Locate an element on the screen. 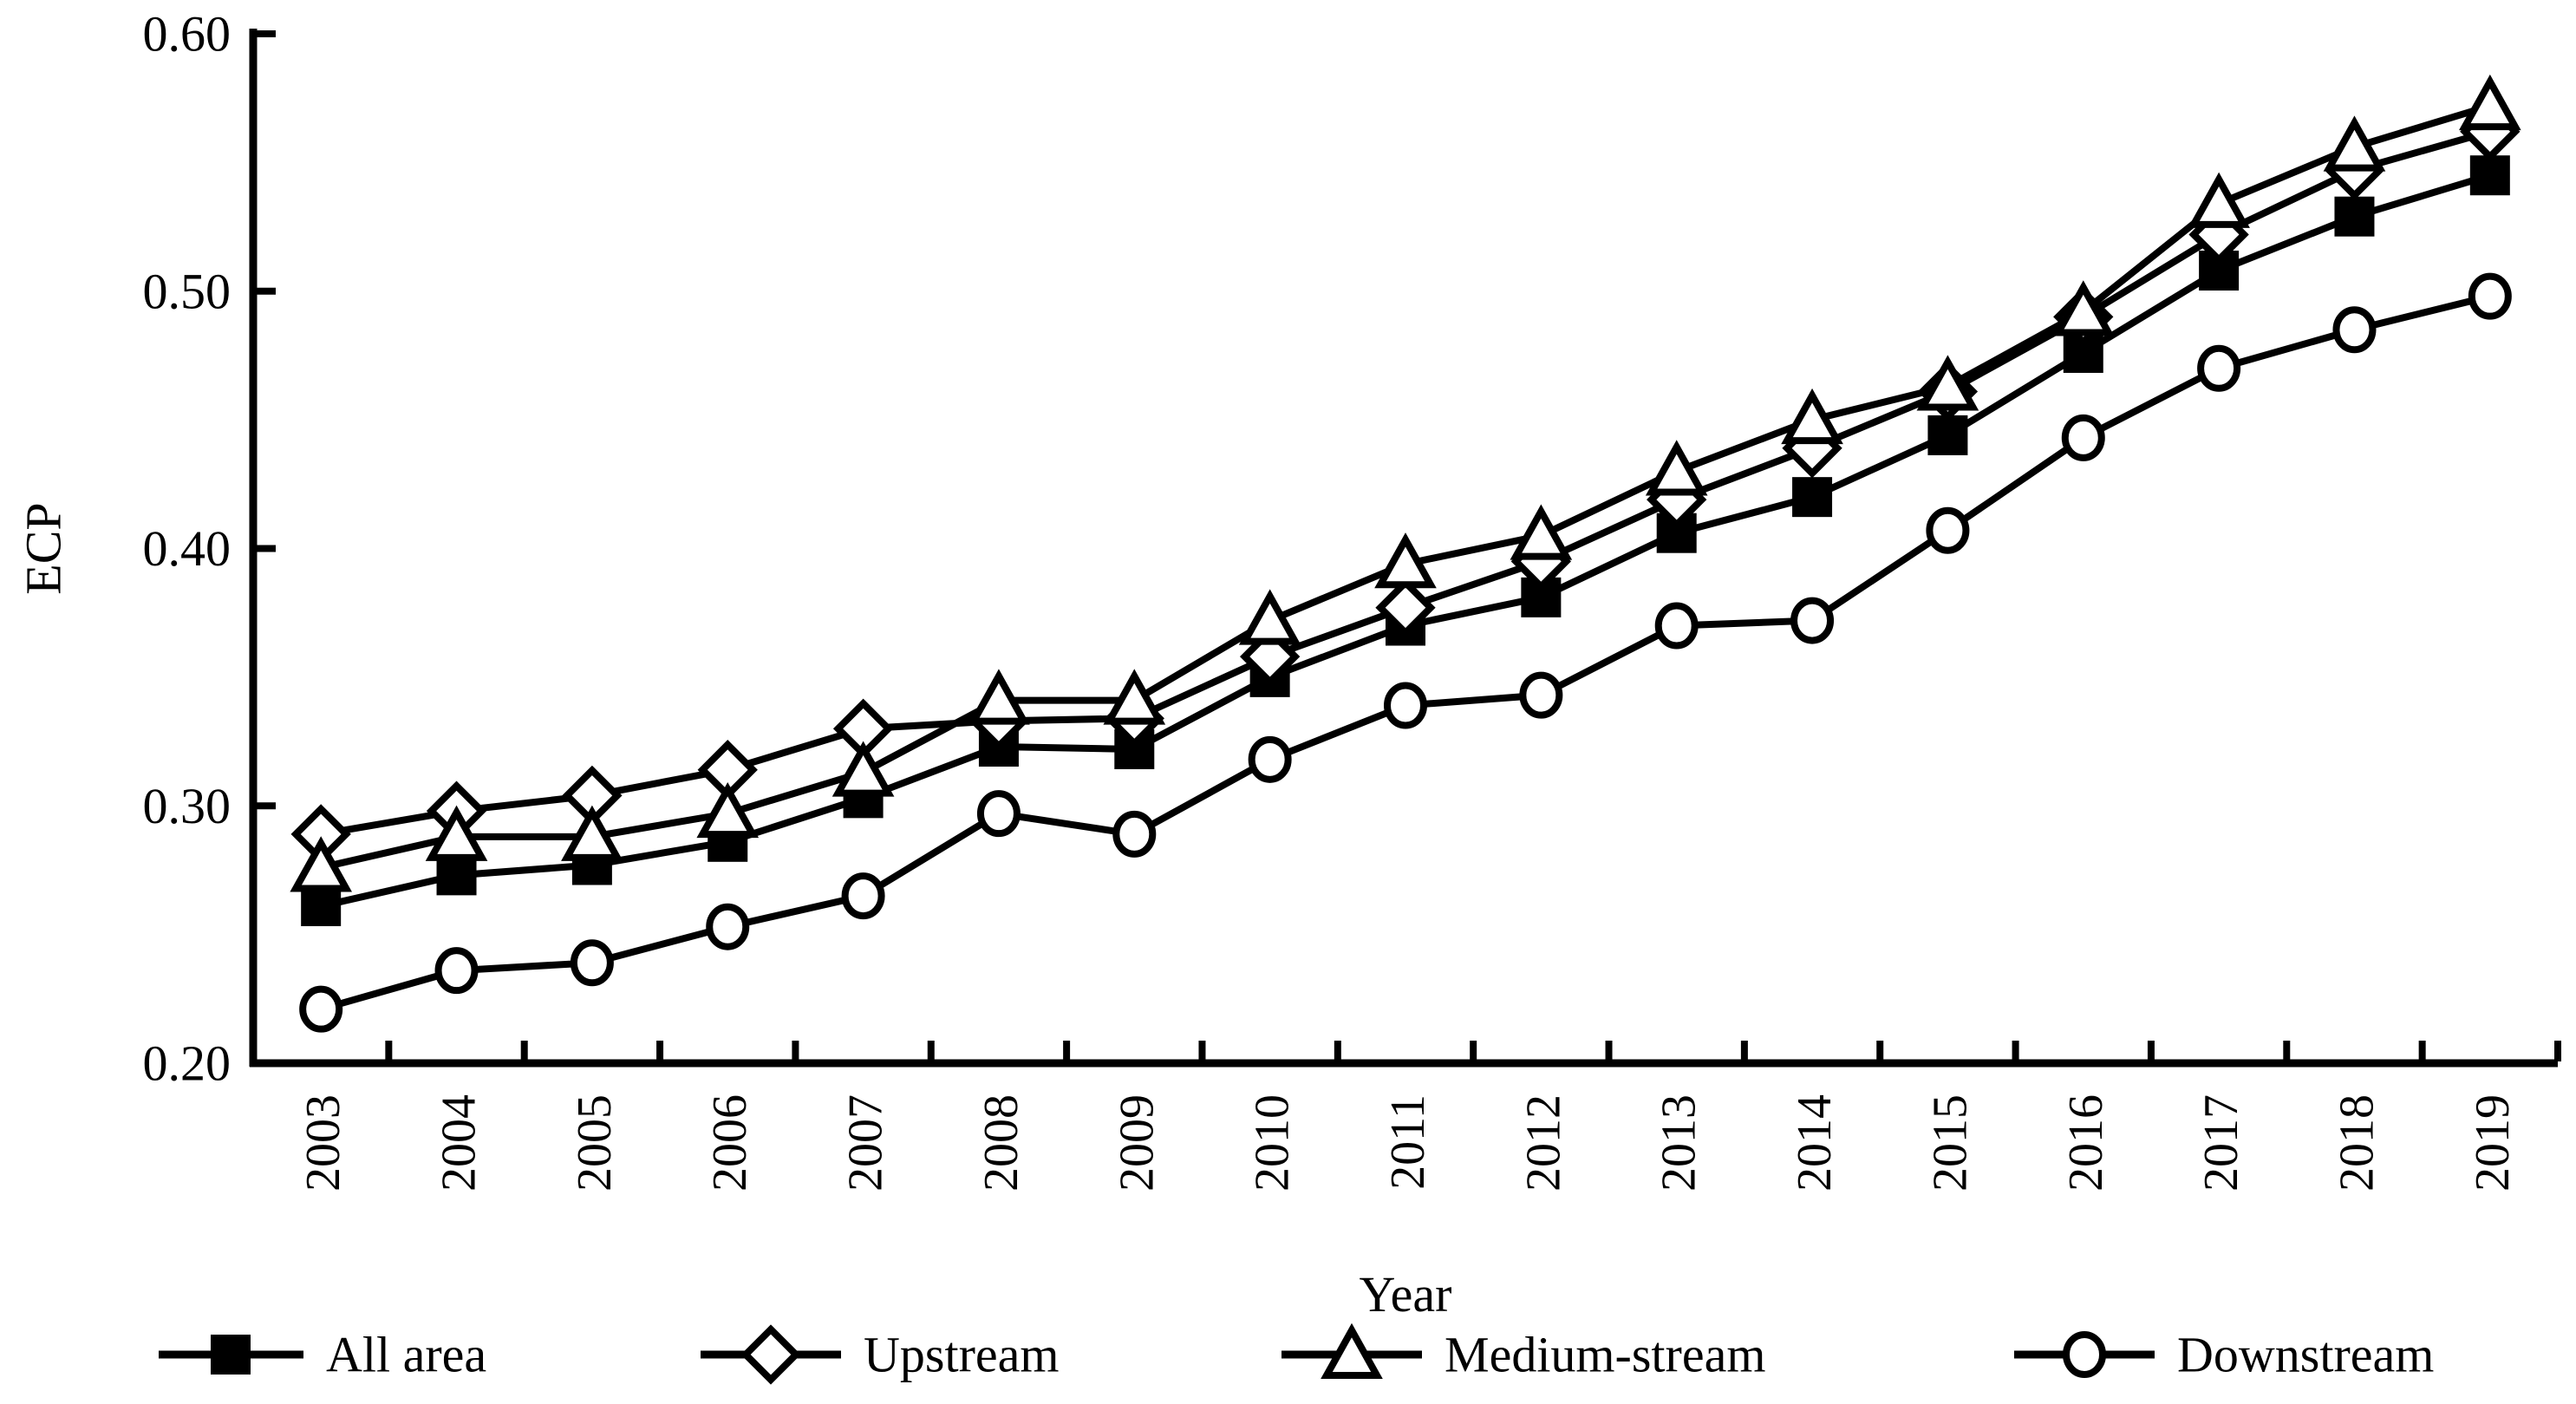 This screenshot has width=2576, height=1404. legend-item-upstream: Upstream is located at coordinates (881, 1354).